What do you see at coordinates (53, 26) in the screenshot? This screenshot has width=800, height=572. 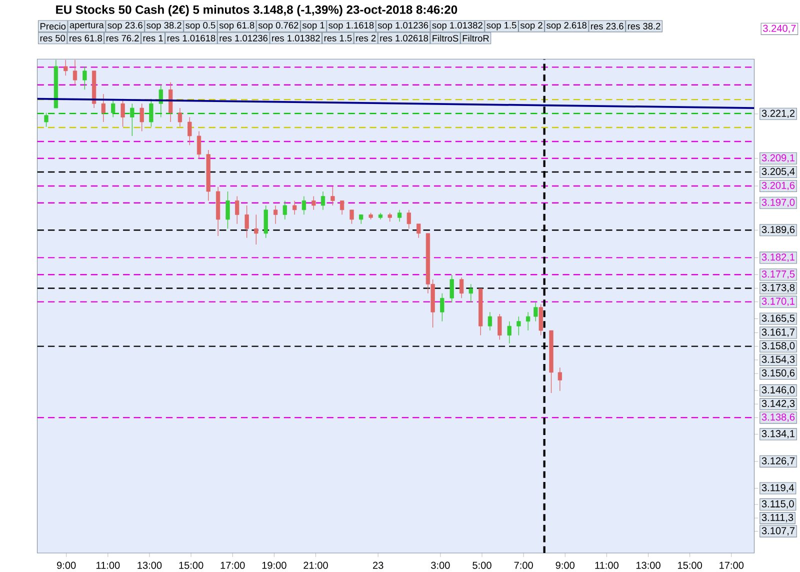 I see `text: Precio` at bounding box center [53, 26].